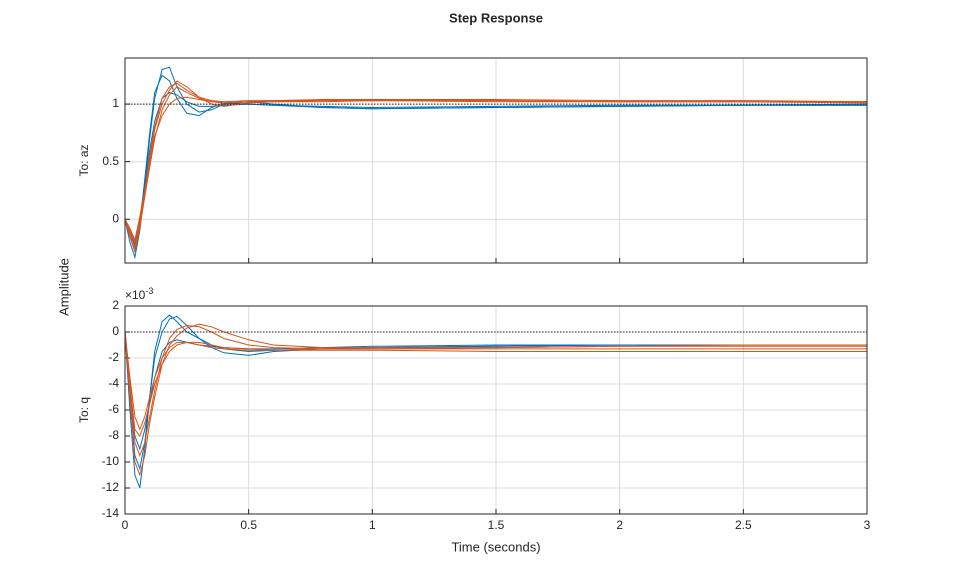 The image size is (959, 577). What do you see at coordinates (115, 103) in the screenshot?
I see `y-tick-label: 1` at bounding box center [115, 103].